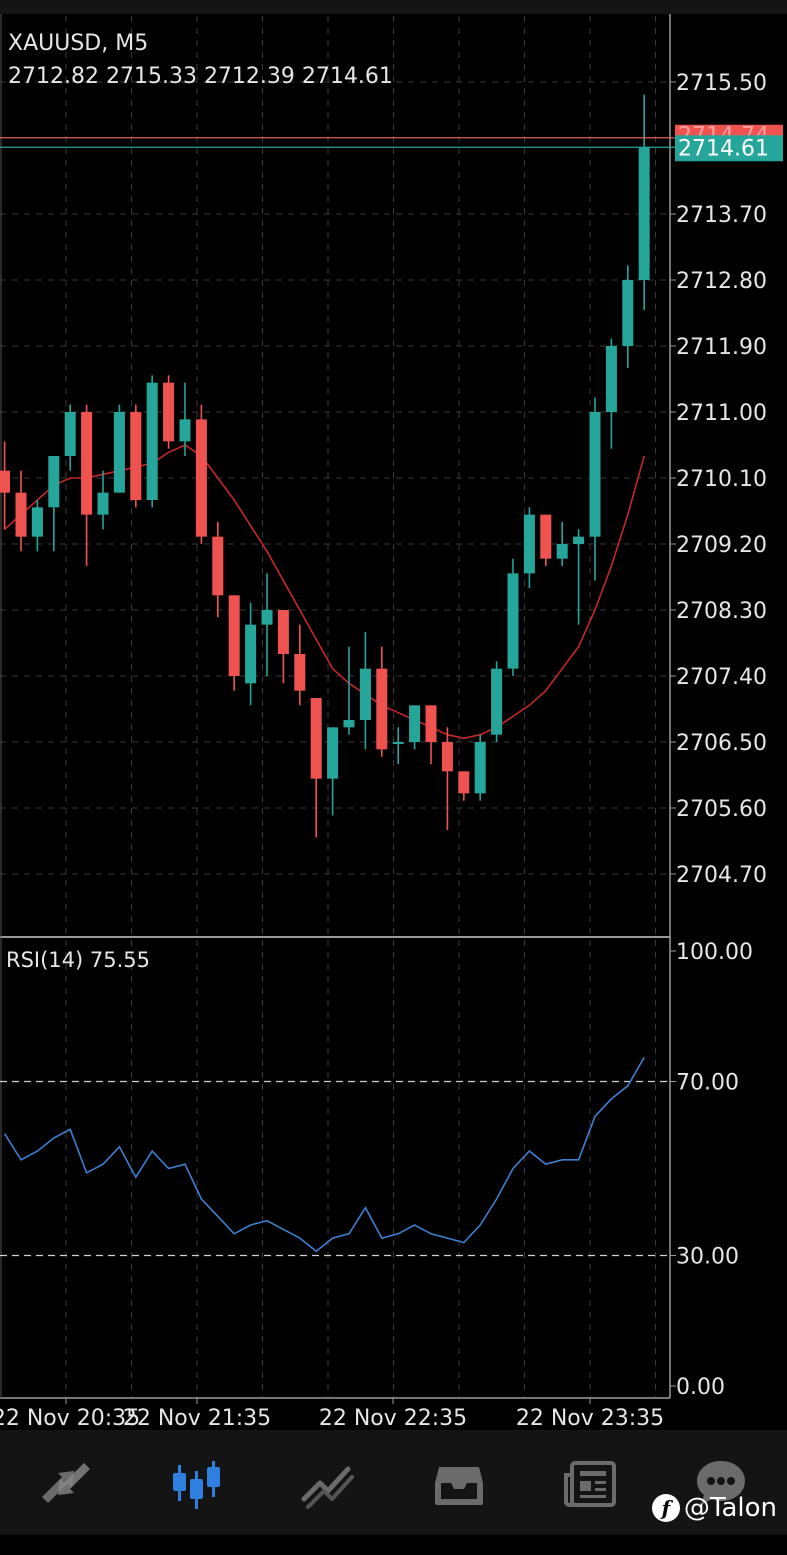 Image resolution: width=787 pixels, height=1555 pixels. What do you see at coordinates (721, 83) in the screenshot?
I see `price-tick-label: 2715.50` at bounding box center [721, 83].